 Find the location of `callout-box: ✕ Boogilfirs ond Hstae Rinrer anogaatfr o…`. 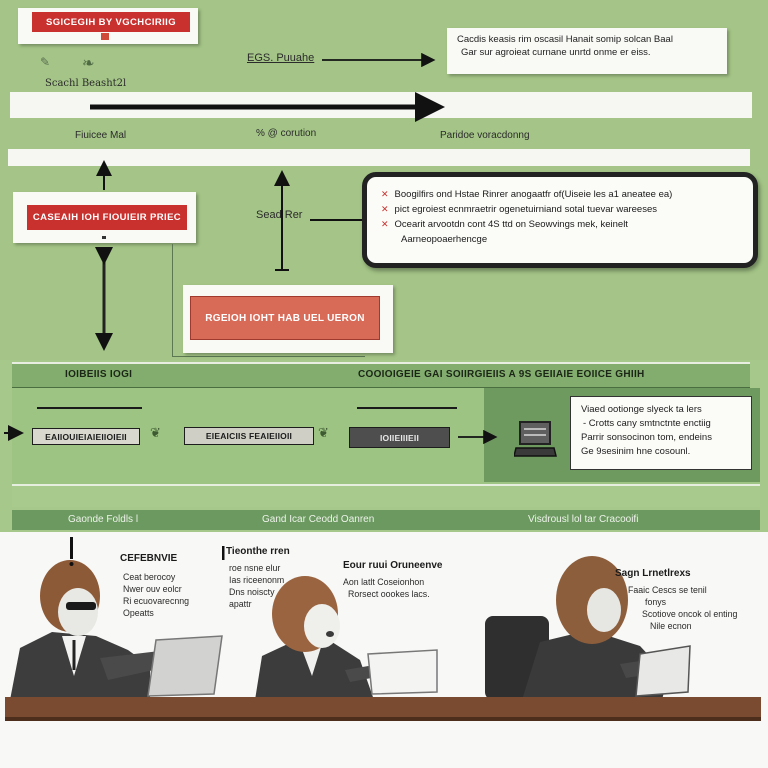

callout-box: ✕ Boogilfirs ond Hstae Rinrer anogaatfr o… is located at coordinates (560, 220).